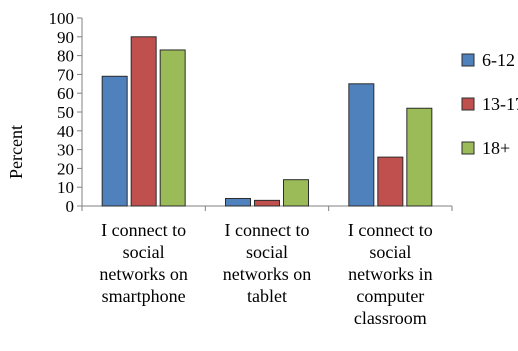 Image resolution: width=518 pixels, height=351 pixels. I want to click on y-tick-label: 30, so click(65, 150).